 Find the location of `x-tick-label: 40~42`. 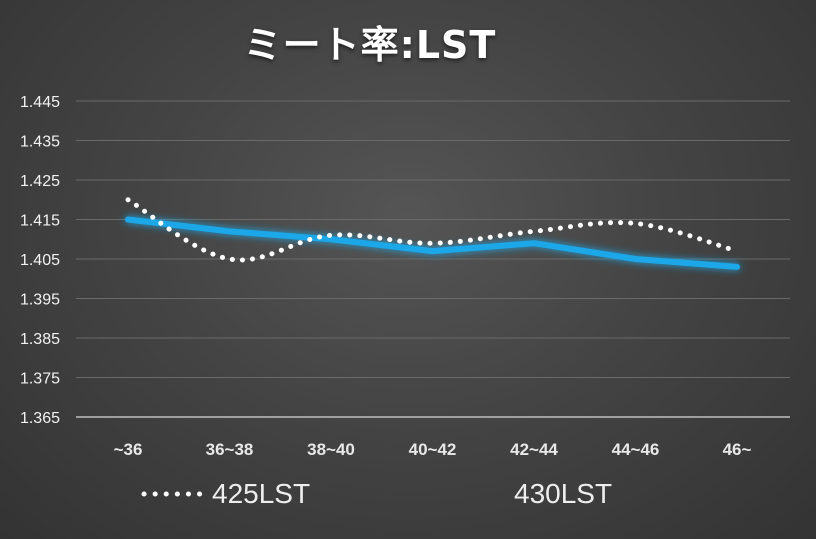

x-tick-label: 40~42 is located at coordinates (433, 449).